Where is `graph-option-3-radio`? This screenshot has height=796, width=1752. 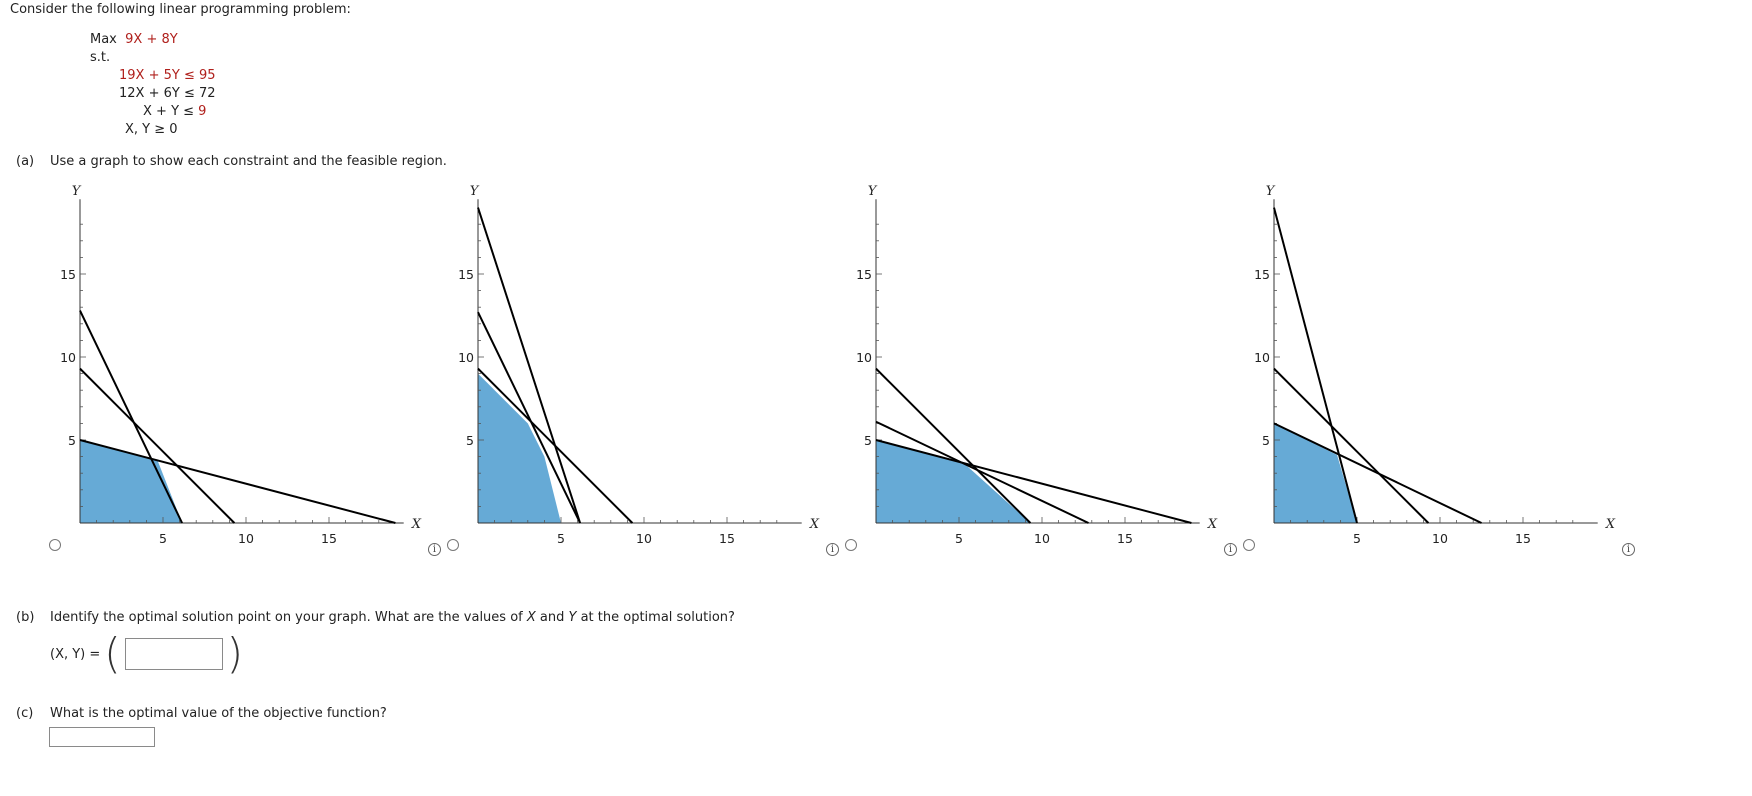
graph-option-3-radio is located at coordinates (851, 545).